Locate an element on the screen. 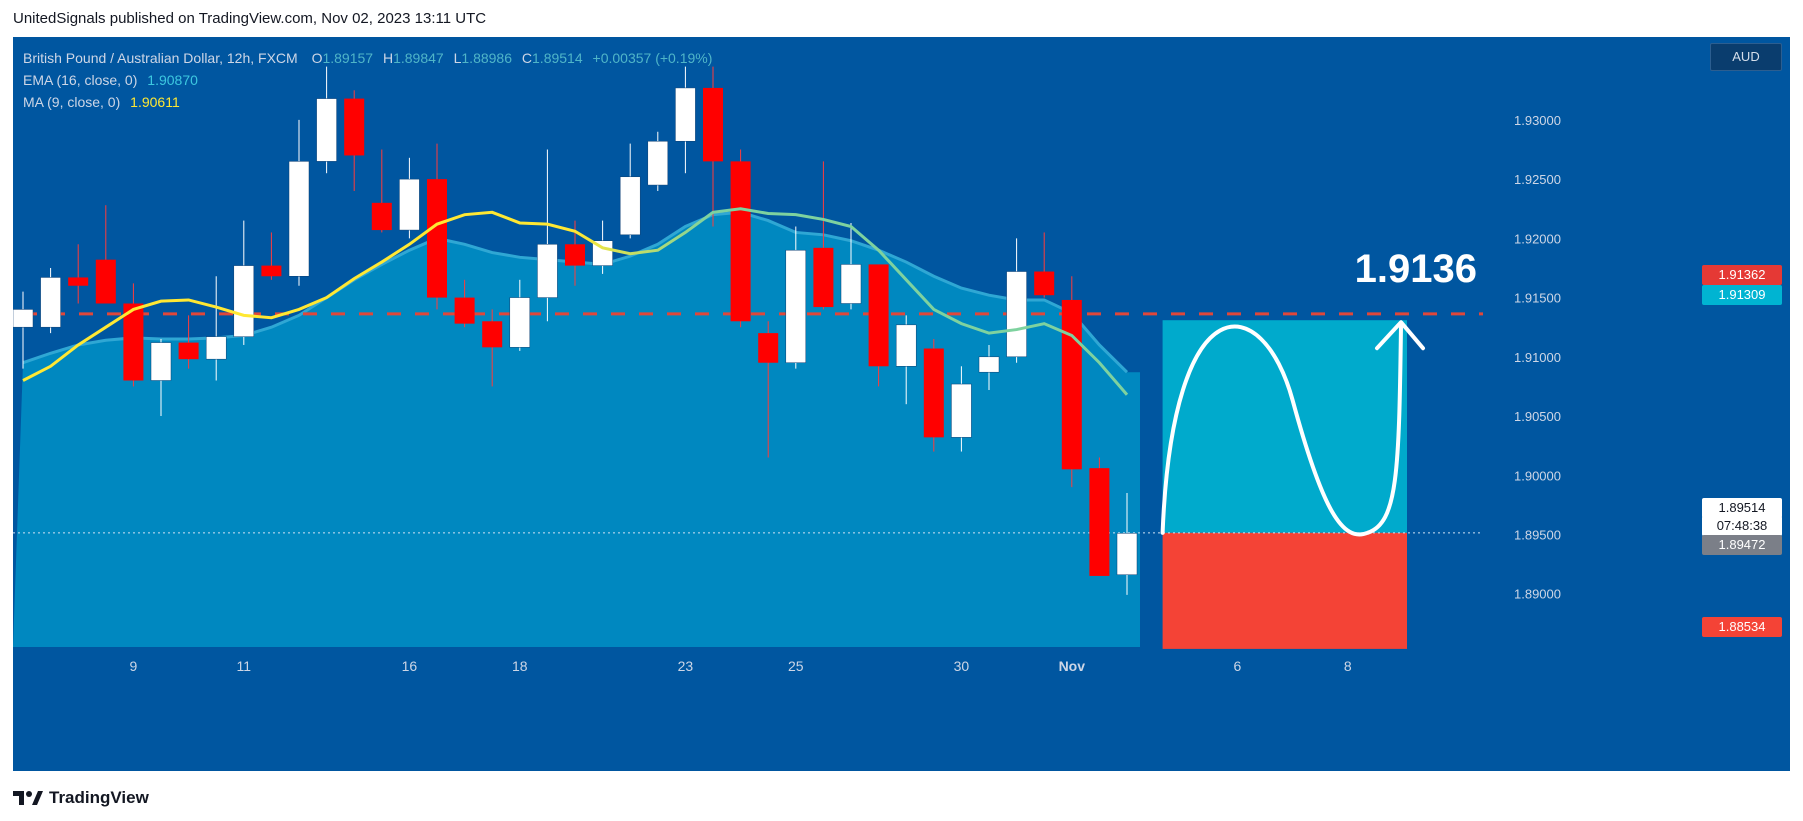 The height and width of the screenshot is (821, 1803). legend-ema-row: EMA (16, close, 0) 1.90870 is located at coordinates (367, 80).